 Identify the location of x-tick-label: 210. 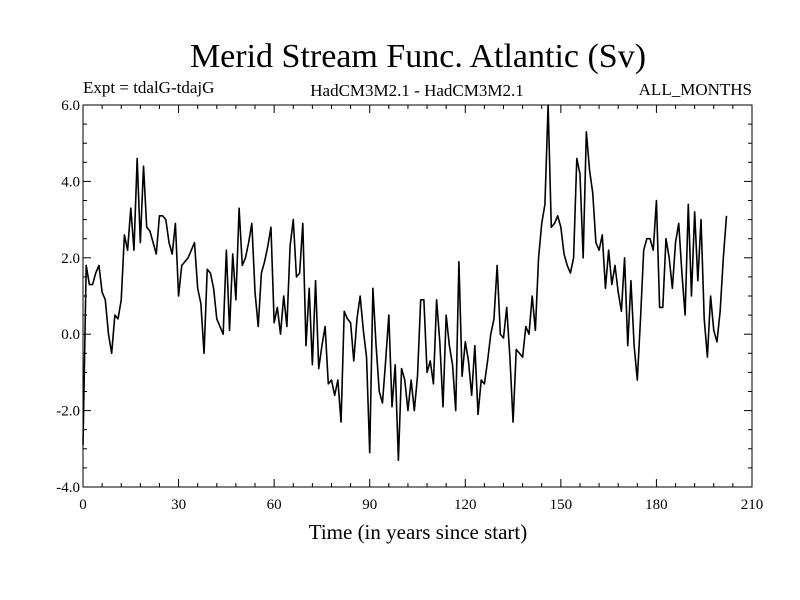
(752, 505).